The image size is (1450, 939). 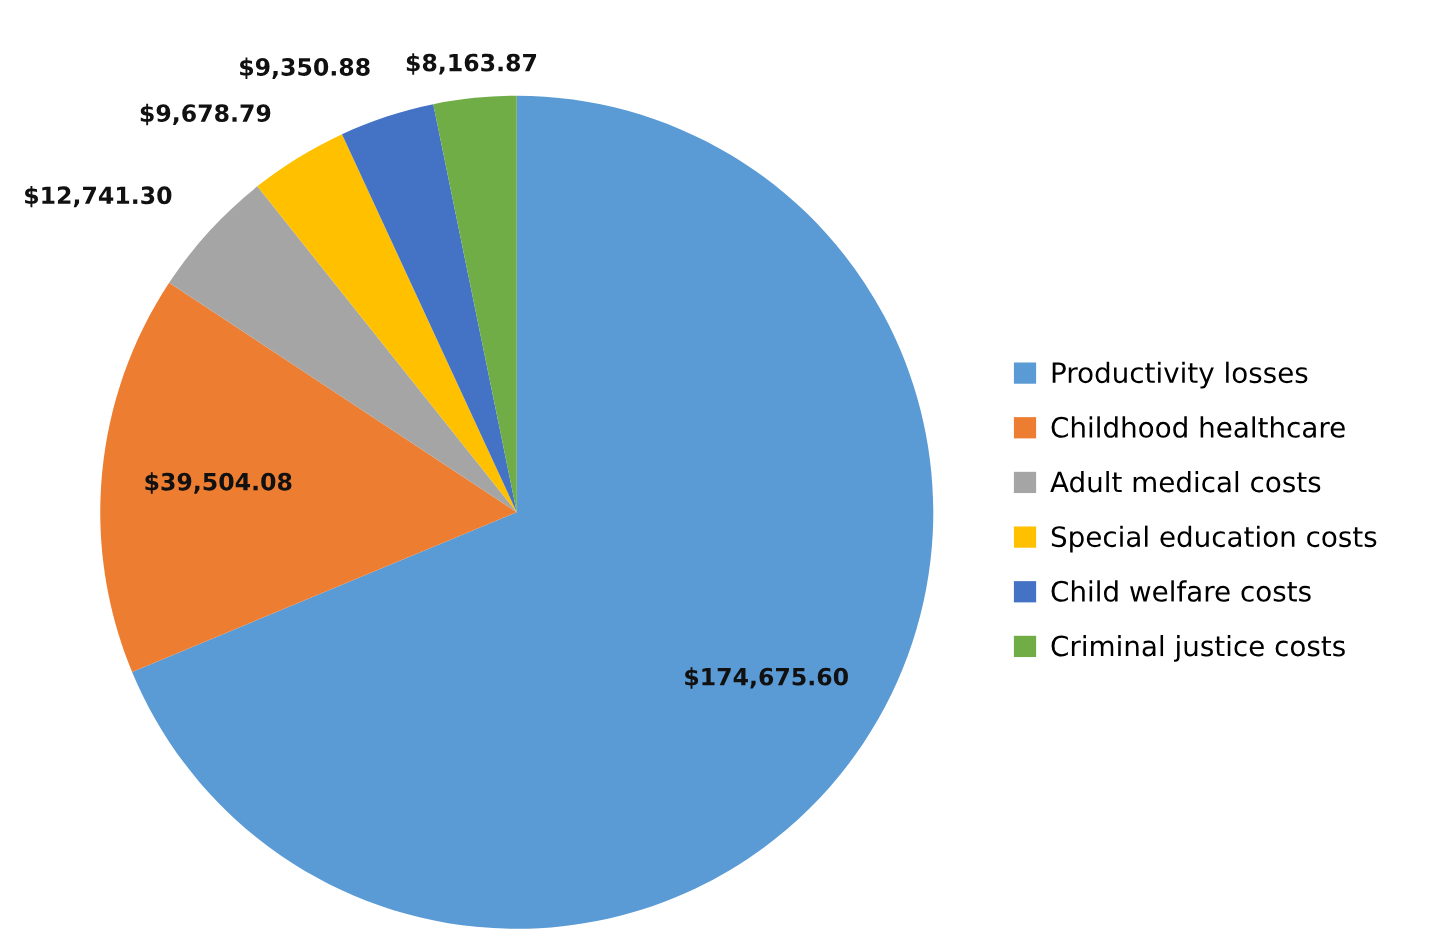 What do you see at coordinates (1198, 648) in the screenshot?
I see `legend-label: Criminal justice costs` at bounding box center [1198, 648].